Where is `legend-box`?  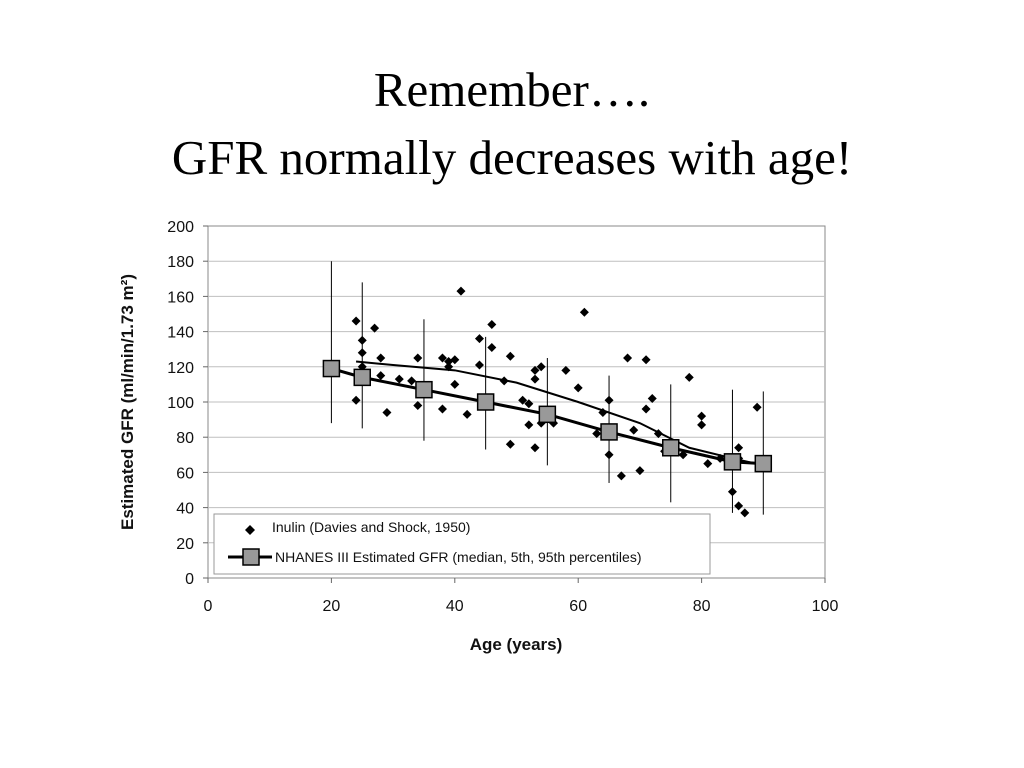 legend-box is located at coordinates (462, 544).